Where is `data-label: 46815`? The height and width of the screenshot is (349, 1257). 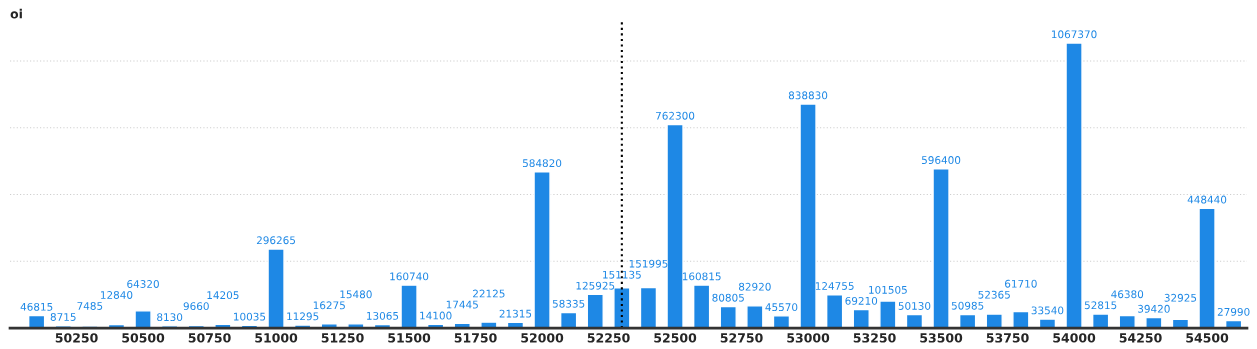
data-label: 46815 is located at coordinates (36, 306).